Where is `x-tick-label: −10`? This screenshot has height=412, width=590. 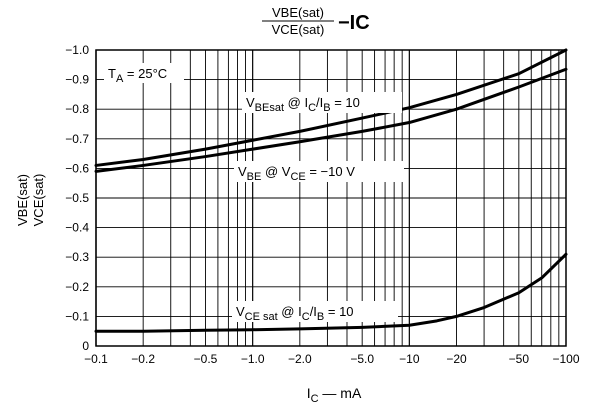
x-tick-label: −10 is located at coordinates (409, 359).